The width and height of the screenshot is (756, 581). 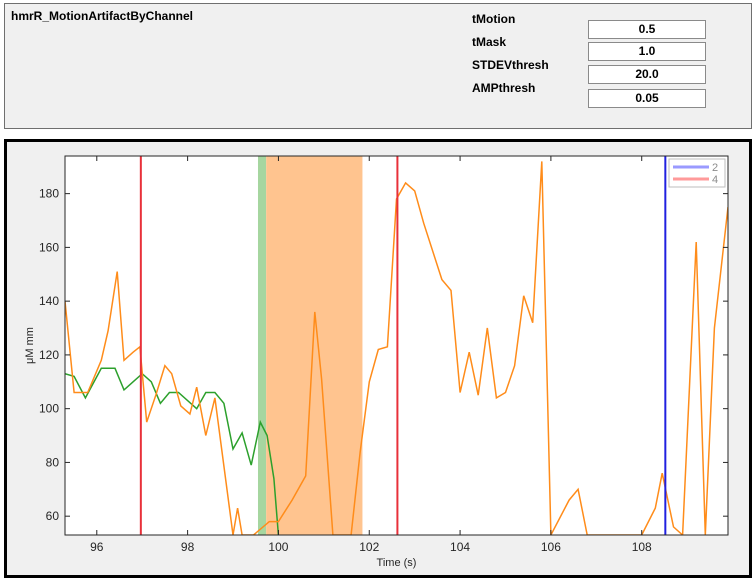 I want to click on tmotion-label: tMotion, so click(x=494, y=19).